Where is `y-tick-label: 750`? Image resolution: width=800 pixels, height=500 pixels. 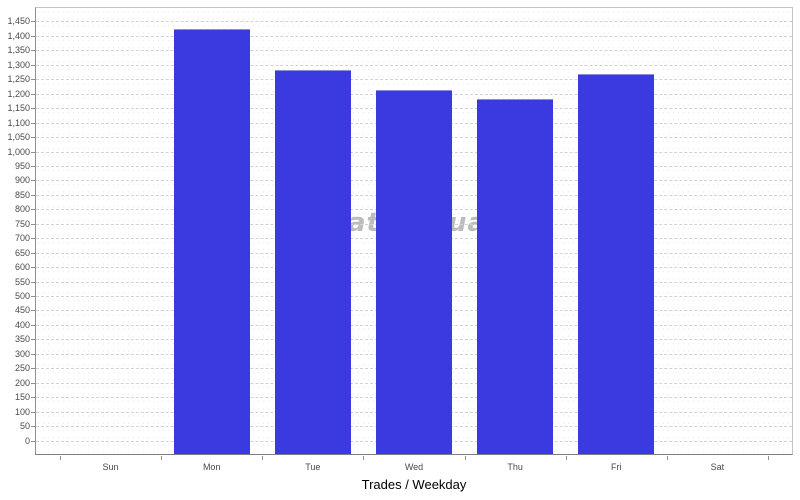 y-tick-label: 750 is located at coordinates (22, 223).